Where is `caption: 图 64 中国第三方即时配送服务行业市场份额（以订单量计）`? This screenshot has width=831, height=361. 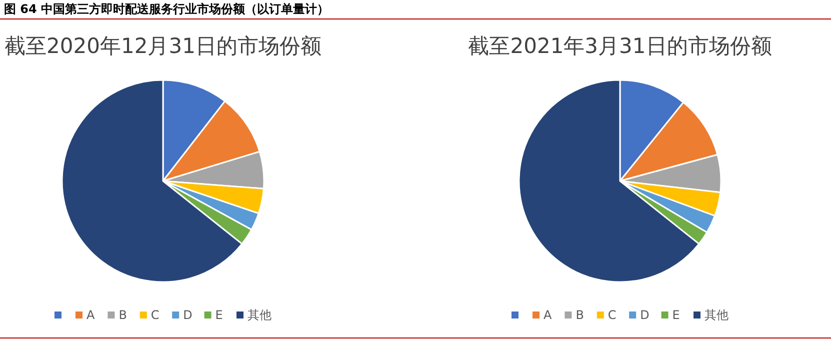 caption: 图 64 中国第三方即时配送服务行业市场份额（以订单量计） is located at coordinates (167, 9).